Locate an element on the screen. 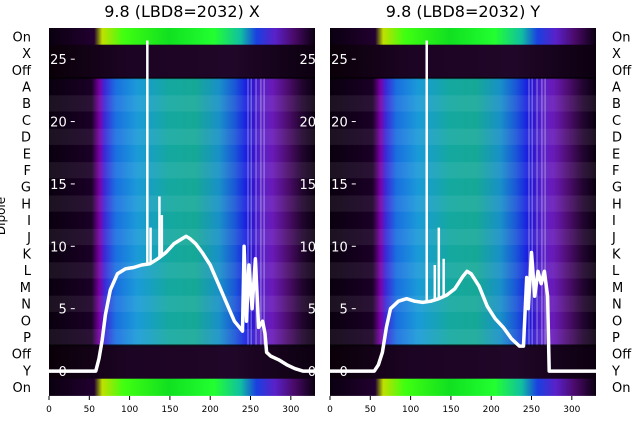 Image resolution: width=640 pixels, height=440 pixels. x-tick-label: 150 is located at coordinates (450, 410).